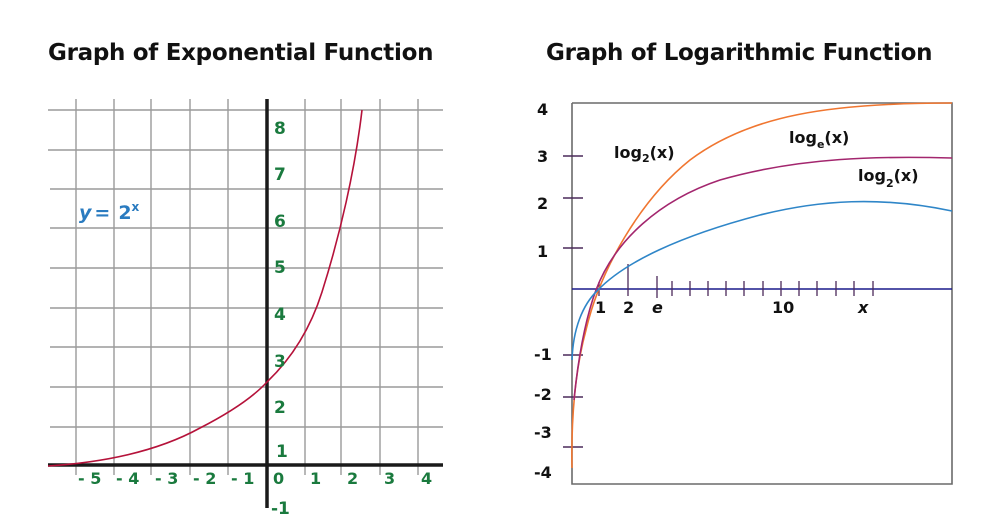 The image size is (1000, 530). I want to click on x-label: - 5, so click(89, 478).